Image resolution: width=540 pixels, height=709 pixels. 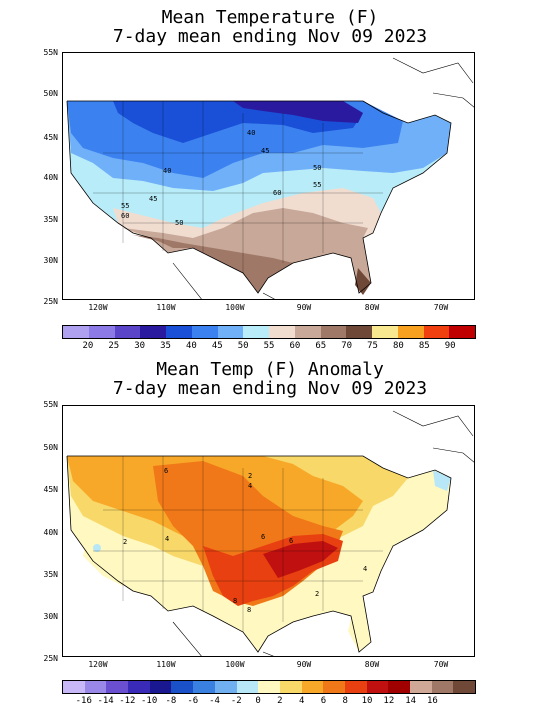 What do you see at coordinates (345, 701) in the screenshot?
I see `colorbar-tick-label: 8` at bounding box center [345, 701].